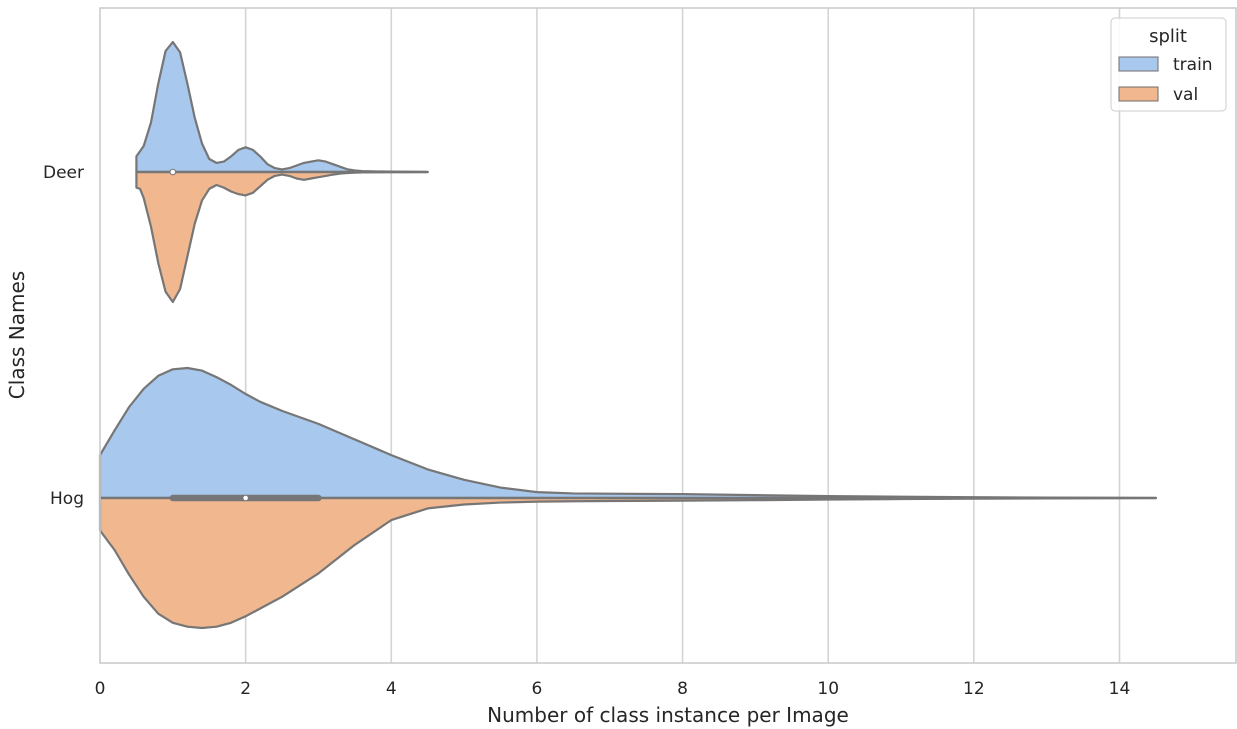 The image size is (1237, 729). What do you see at coordinates (1185, 95) in the screenshot?
I see `legend-label-val: val` at bounding box center [1185, 95].